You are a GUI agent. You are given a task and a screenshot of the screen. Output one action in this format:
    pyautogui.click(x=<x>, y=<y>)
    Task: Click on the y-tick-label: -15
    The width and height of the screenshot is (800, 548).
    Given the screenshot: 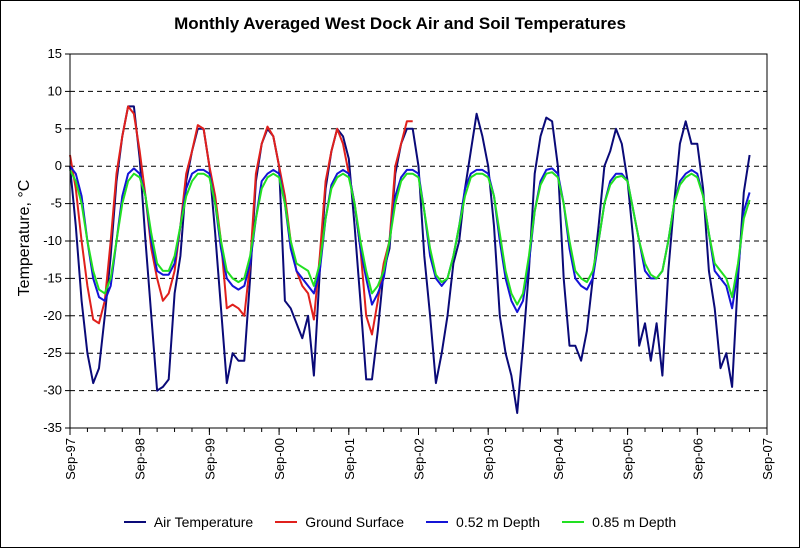 What is the action you would take?
    pyautogui.click(x=52, y=277)
    